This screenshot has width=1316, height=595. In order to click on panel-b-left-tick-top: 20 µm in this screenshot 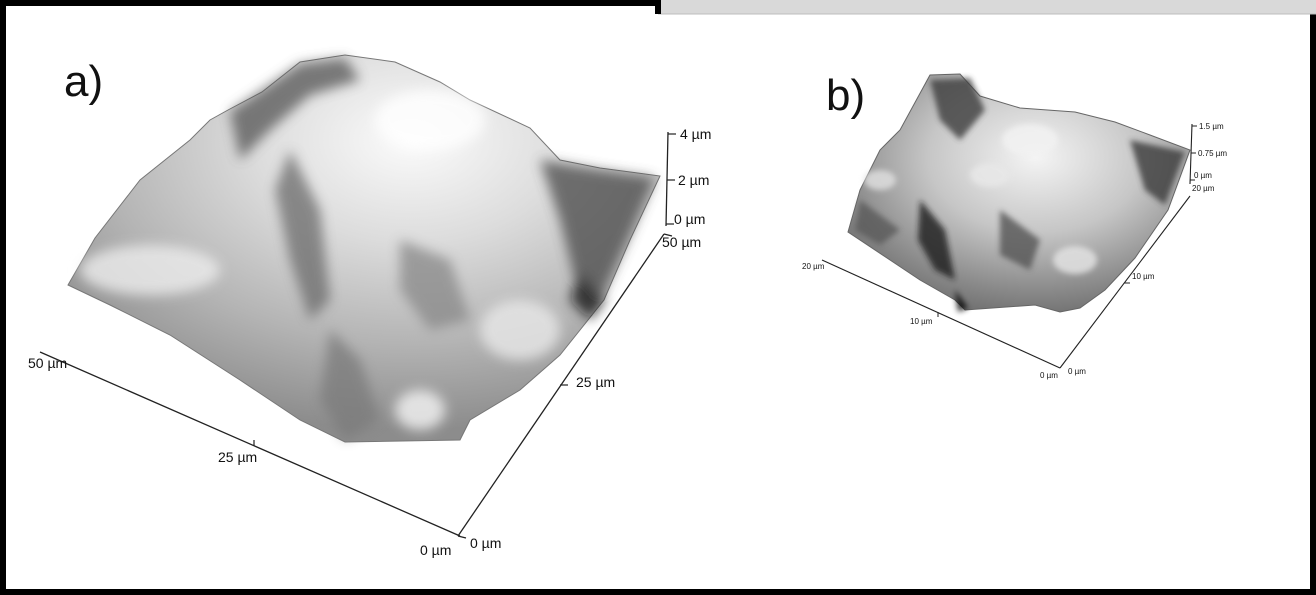, I will do `click(813, 266)`.